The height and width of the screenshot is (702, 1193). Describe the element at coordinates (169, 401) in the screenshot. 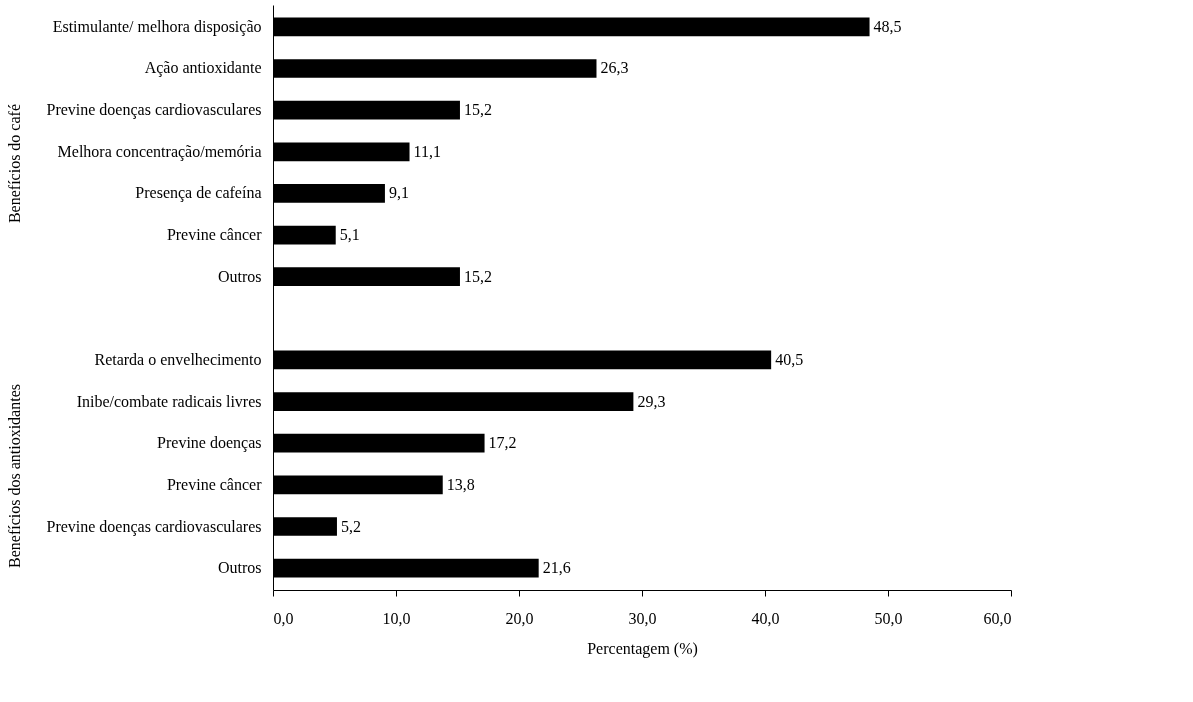

I see `y-tick-label: Inibe/combate radicais livres` at that location.